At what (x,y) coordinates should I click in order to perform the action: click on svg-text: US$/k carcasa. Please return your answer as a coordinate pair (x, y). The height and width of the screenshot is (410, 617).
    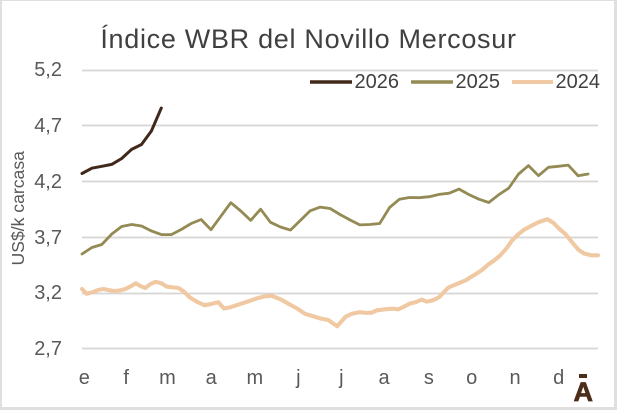
    Looking at the image, I should click on (18, 208).